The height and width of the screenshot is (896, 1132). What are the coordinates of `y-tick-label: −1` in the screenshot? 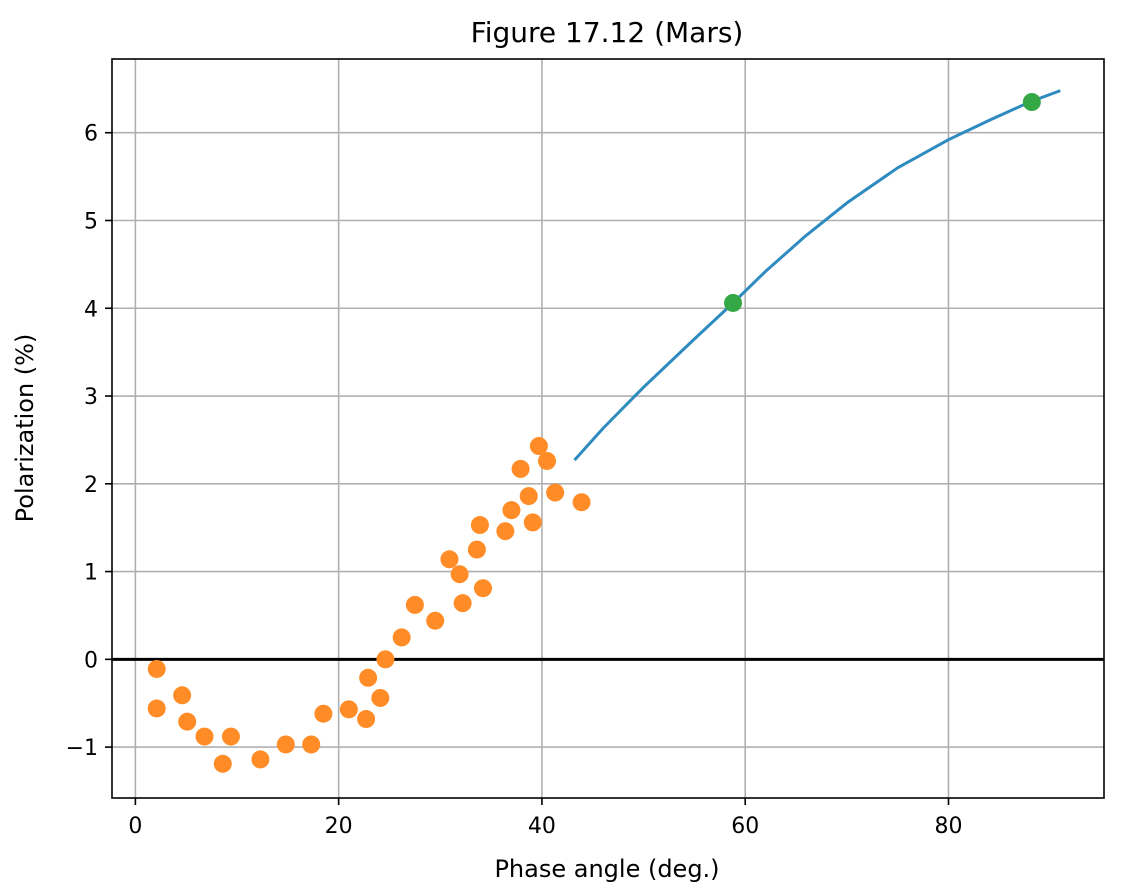 It's located at (82, 748).